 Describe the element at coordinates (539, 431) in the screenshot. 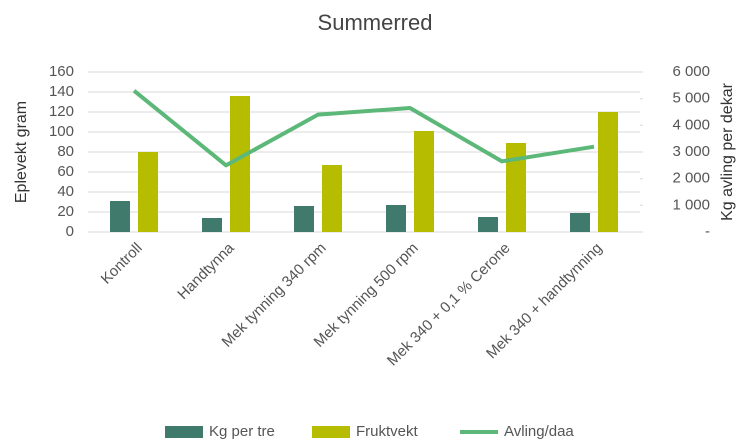

I see `legend-label: Avling/daa` at that location.